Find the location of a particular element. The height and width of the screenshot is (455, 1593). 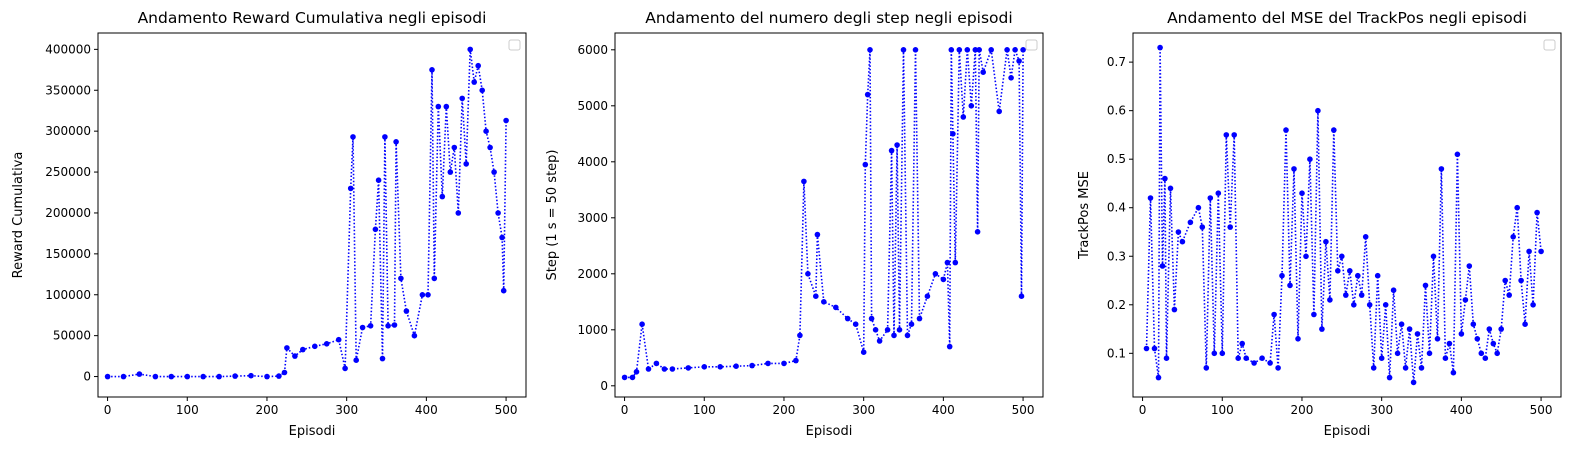

y-tick-label: 1000 is located at coordinates (592, 330).